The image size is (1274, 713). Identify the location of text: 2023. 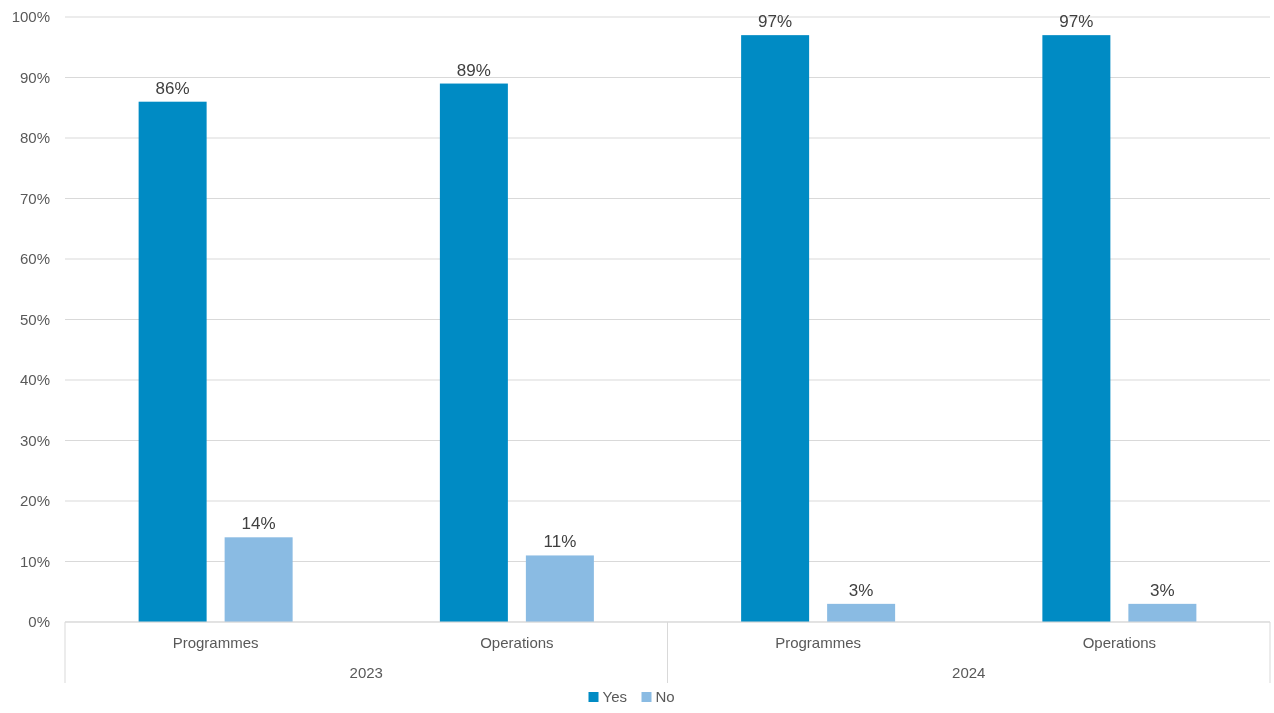
(366, 672).